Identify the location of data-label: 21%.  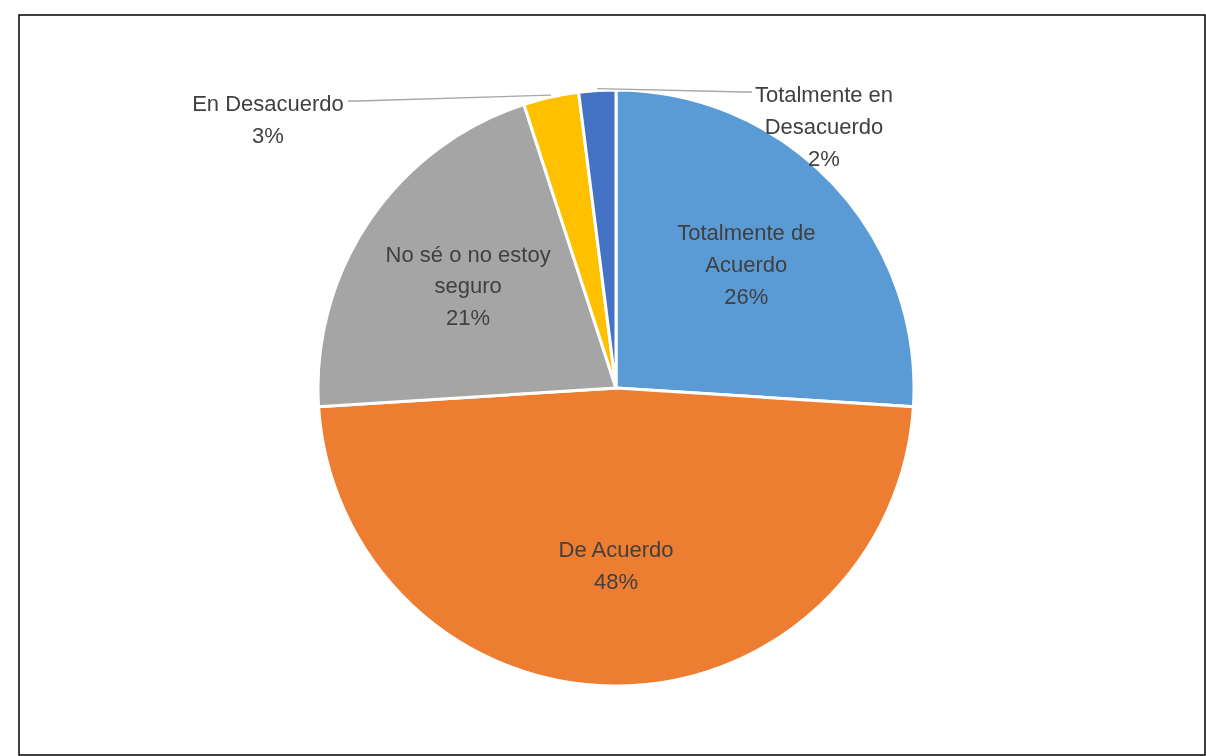
(468, 318).